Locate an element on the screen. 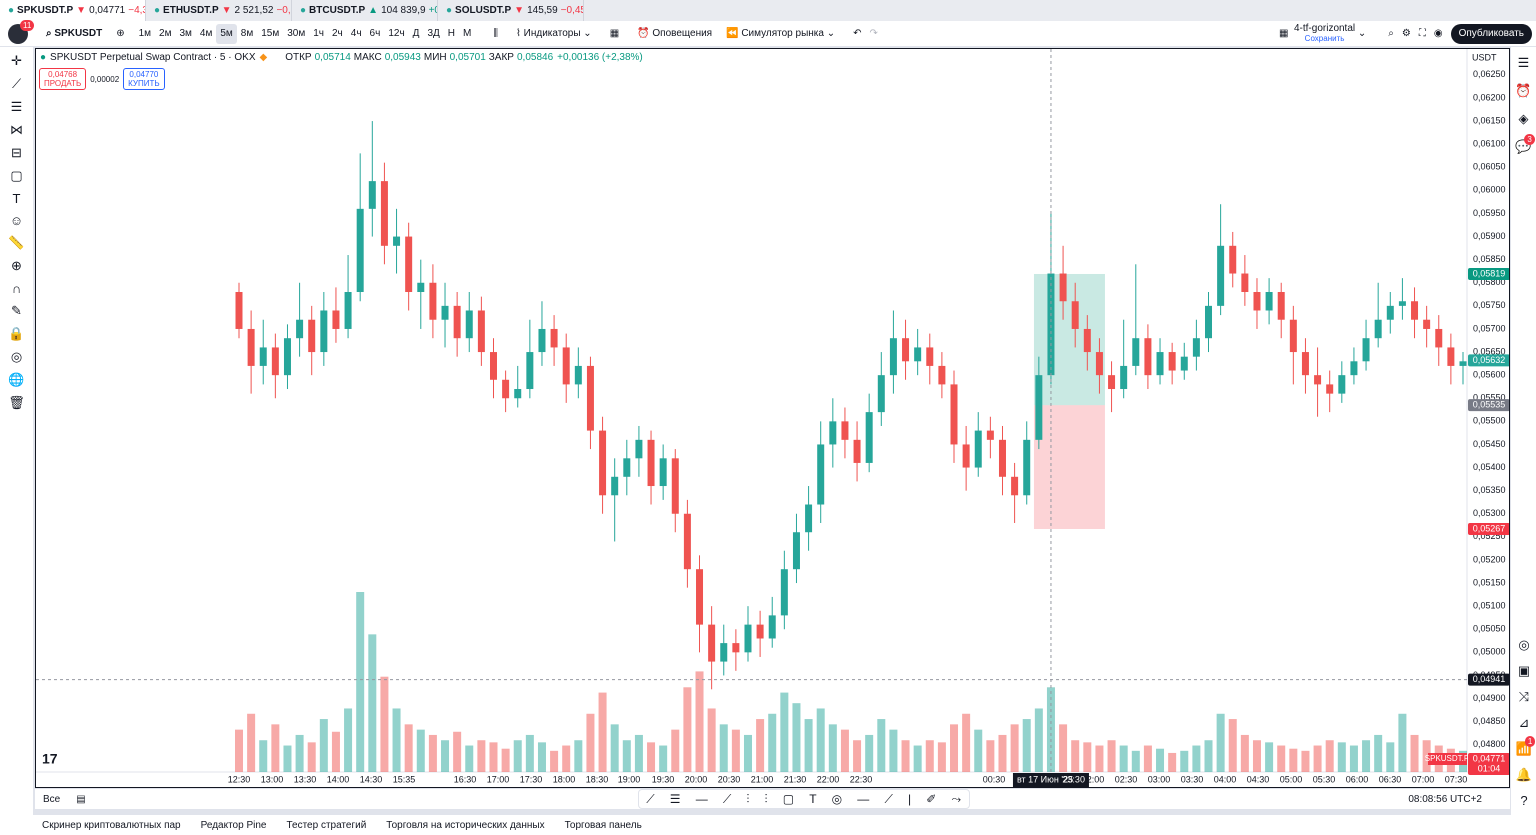  x-tick-label: 04:00 is located at coordinates (1225, 779).